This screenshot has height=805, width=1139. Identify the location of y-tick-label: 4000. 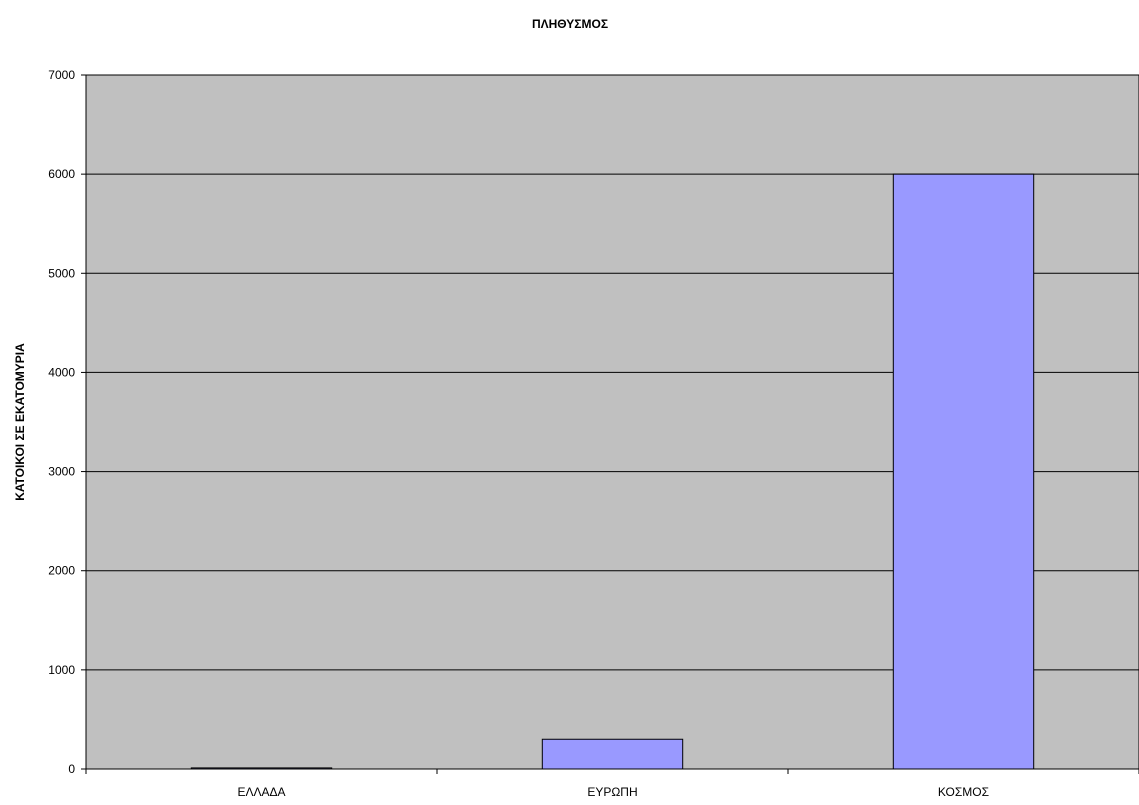
(61, 372).